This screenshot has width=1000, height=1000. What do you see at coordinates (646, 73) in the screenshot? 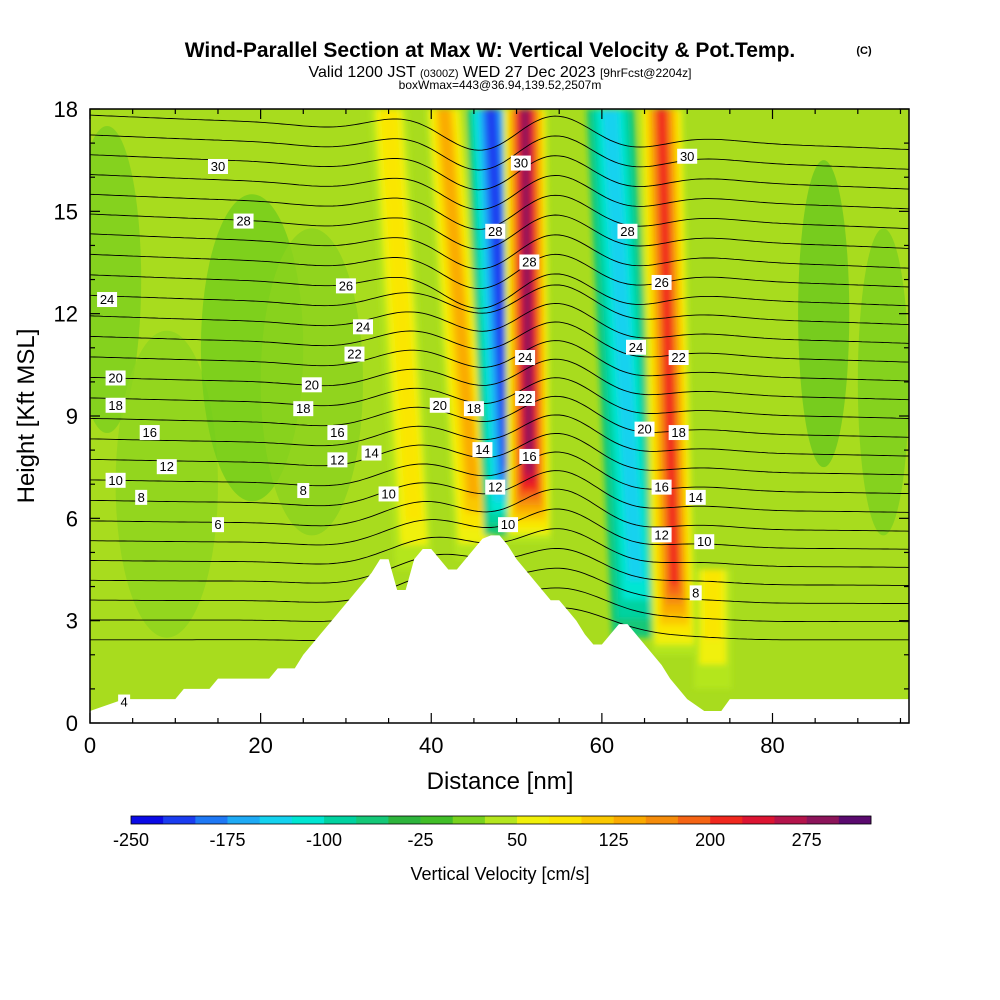
I see `forecast-info: [9hrFcst@2204z]` at bounding box center [646, 73].